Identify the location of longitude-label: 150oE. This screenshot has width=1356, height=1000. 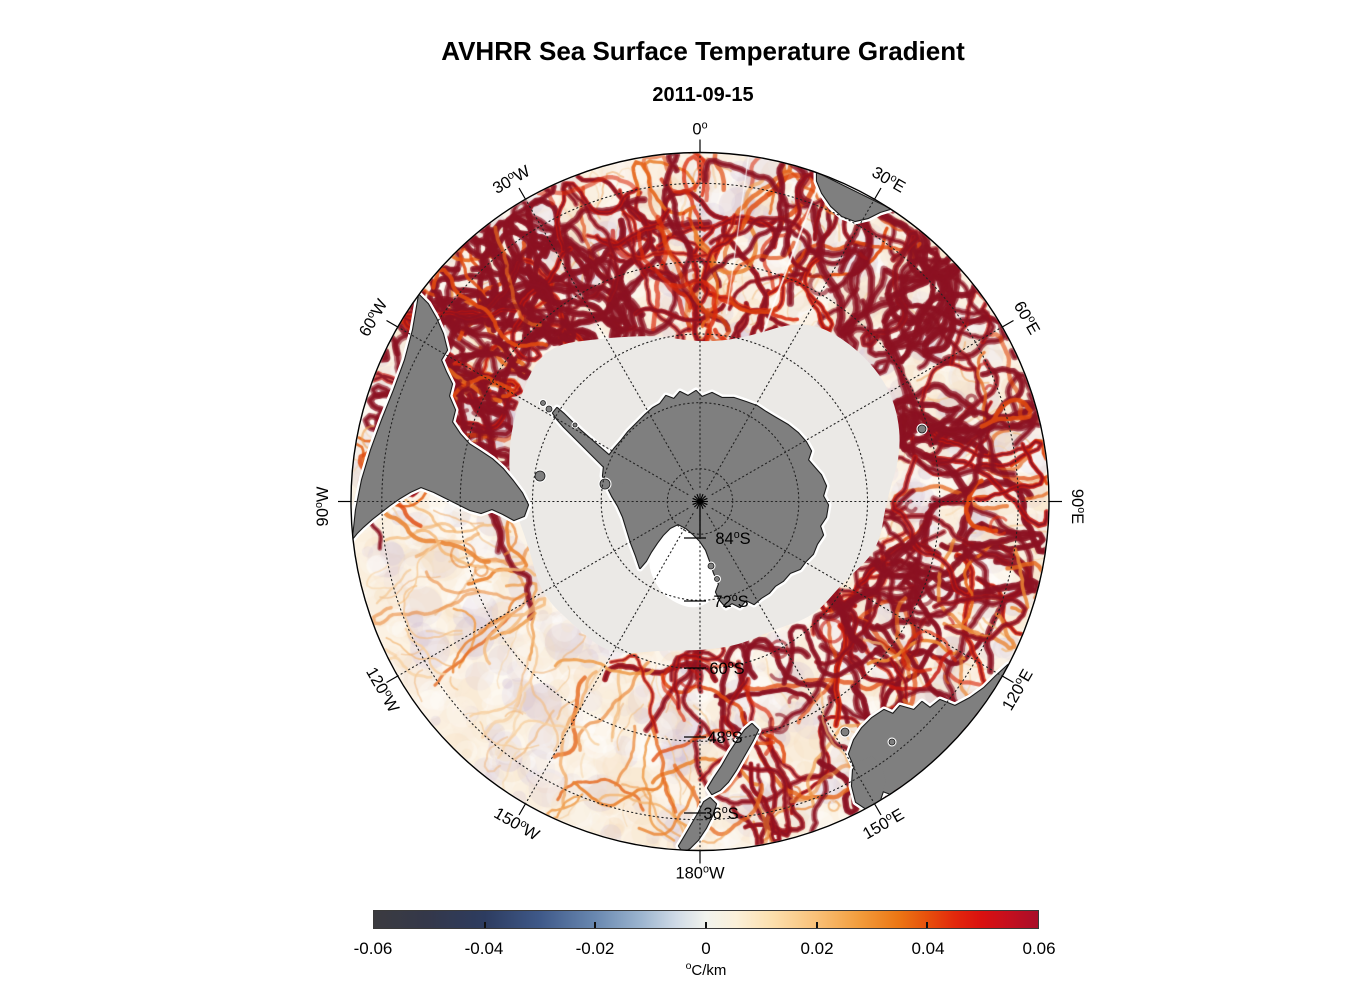
(883, 824).